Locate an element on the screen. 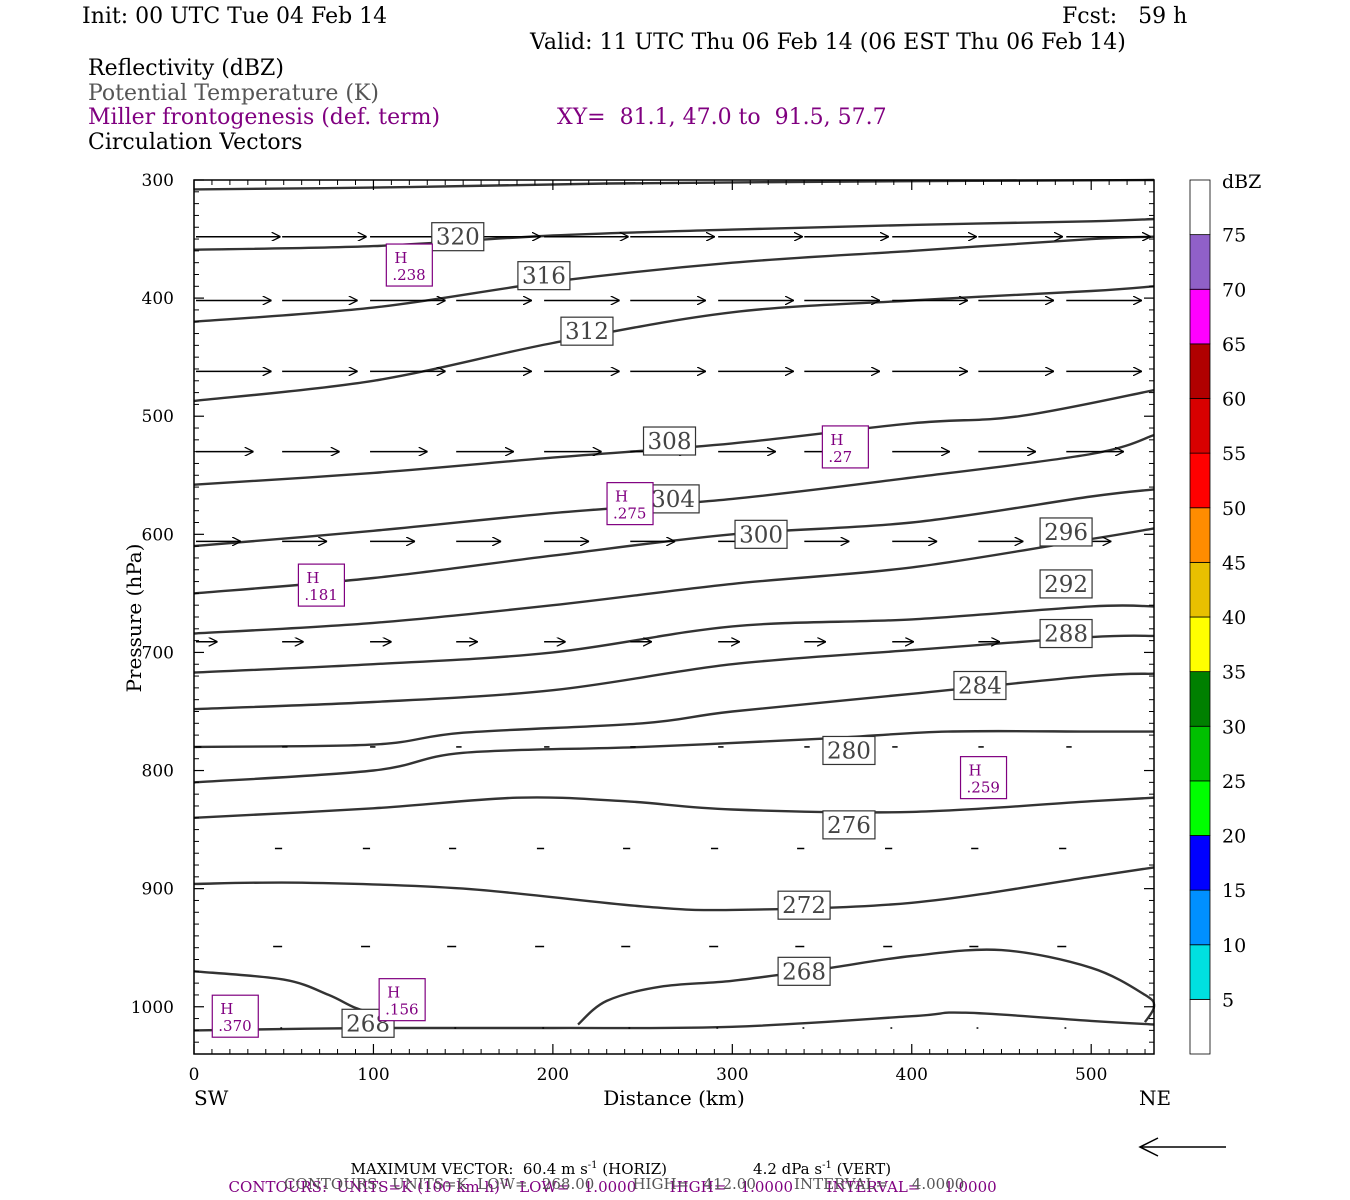  theta-label-text: 308 is located at coordinates (670, 442).